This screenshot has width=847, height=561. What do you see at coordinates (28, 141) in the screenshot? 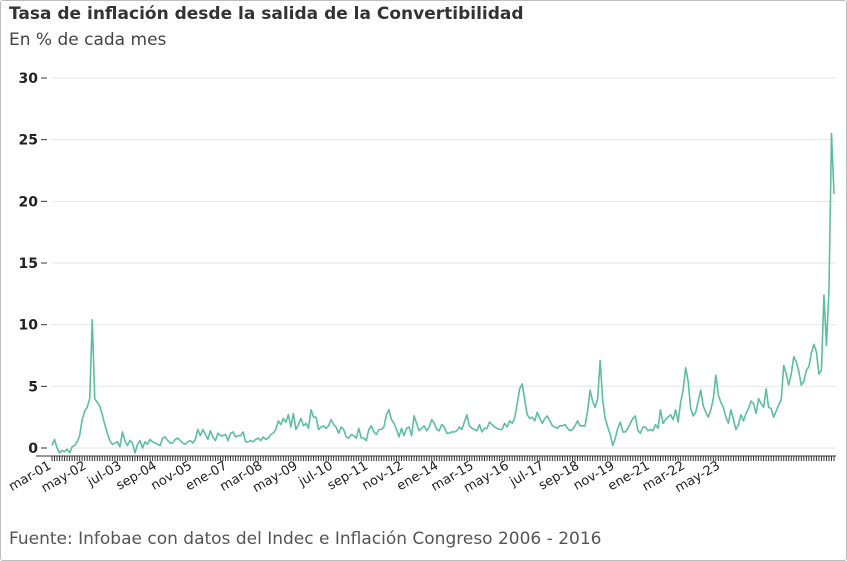
I see `y-tick-label: 25` at bounding box center [28, 141].